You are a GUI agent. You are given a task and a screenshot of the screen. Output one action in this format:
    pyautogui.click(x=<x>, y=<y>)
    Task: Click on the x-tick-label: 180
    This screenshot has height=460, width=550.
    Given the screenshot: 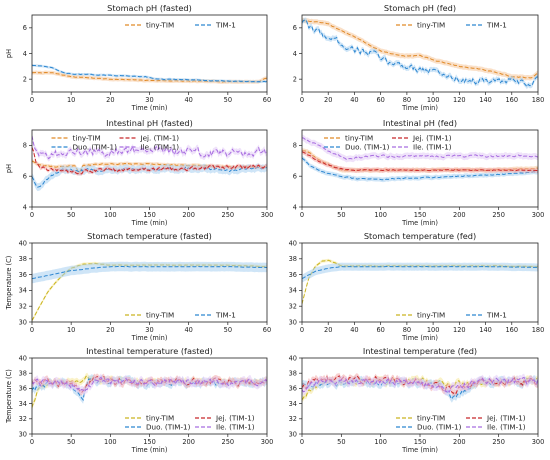 What is the action you would take?
    pyautogui.click(x=538, y=330)
    